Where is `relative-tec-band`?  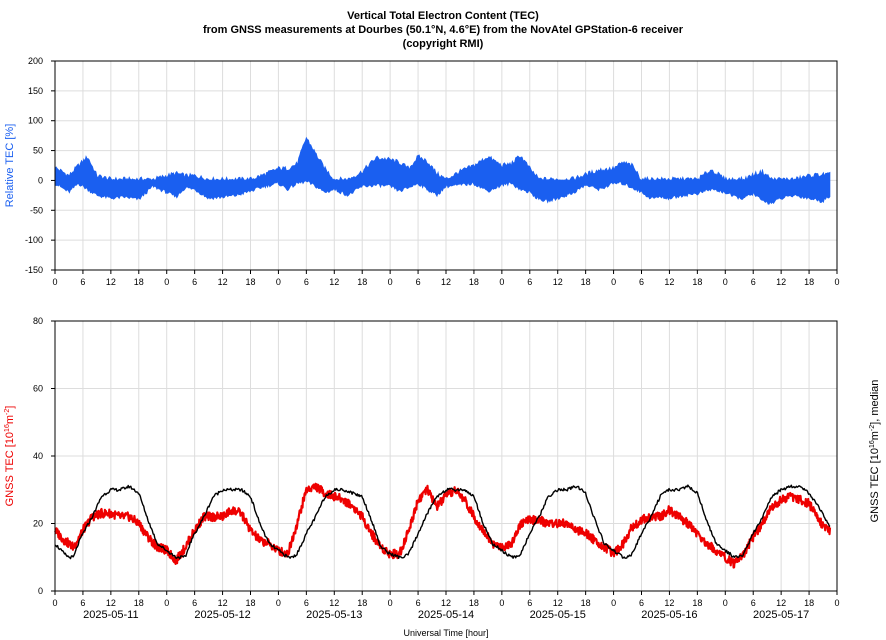 relative-tec-band is located at coordinates (442, 170).